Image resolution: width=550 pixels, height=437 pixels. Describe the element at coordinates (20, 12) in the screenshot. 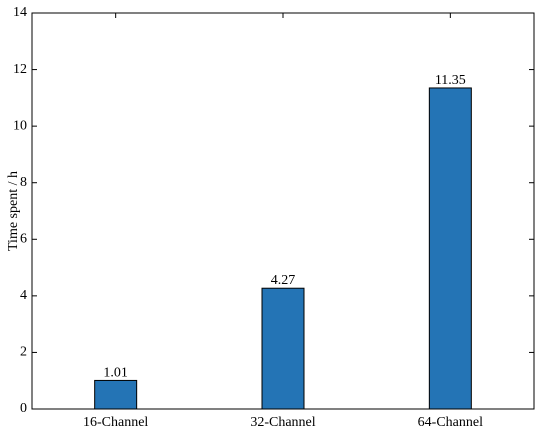

I see `y-tick-label: 14` at that location.